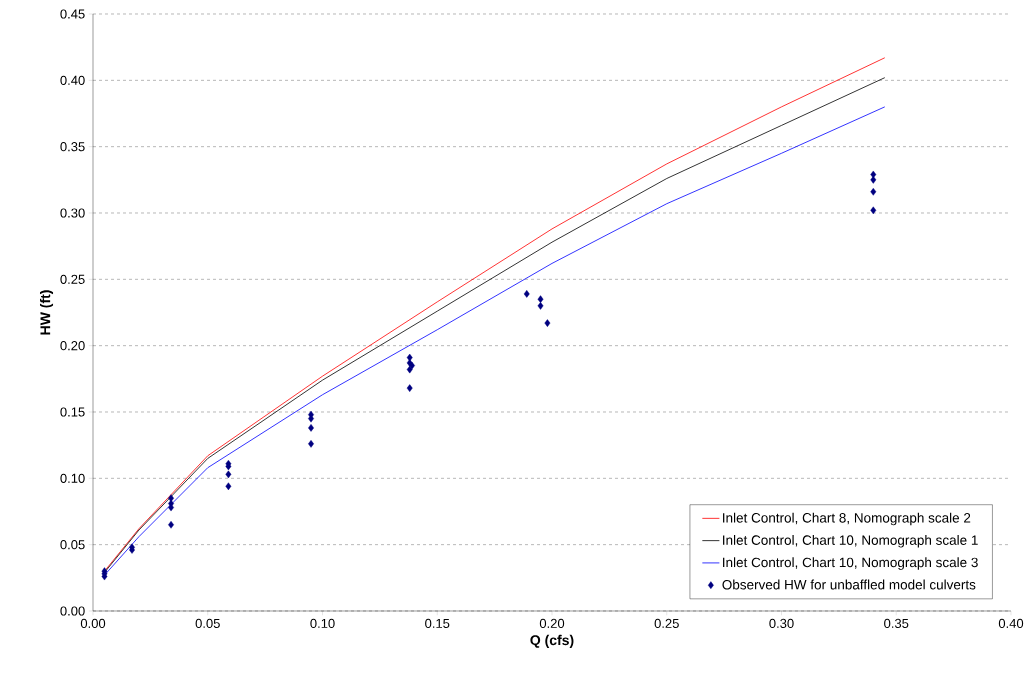 Image resolution: width=1034 pixels, height=691 pixels. I want to click on y-tick-label: 0.10, so click(72, 478).